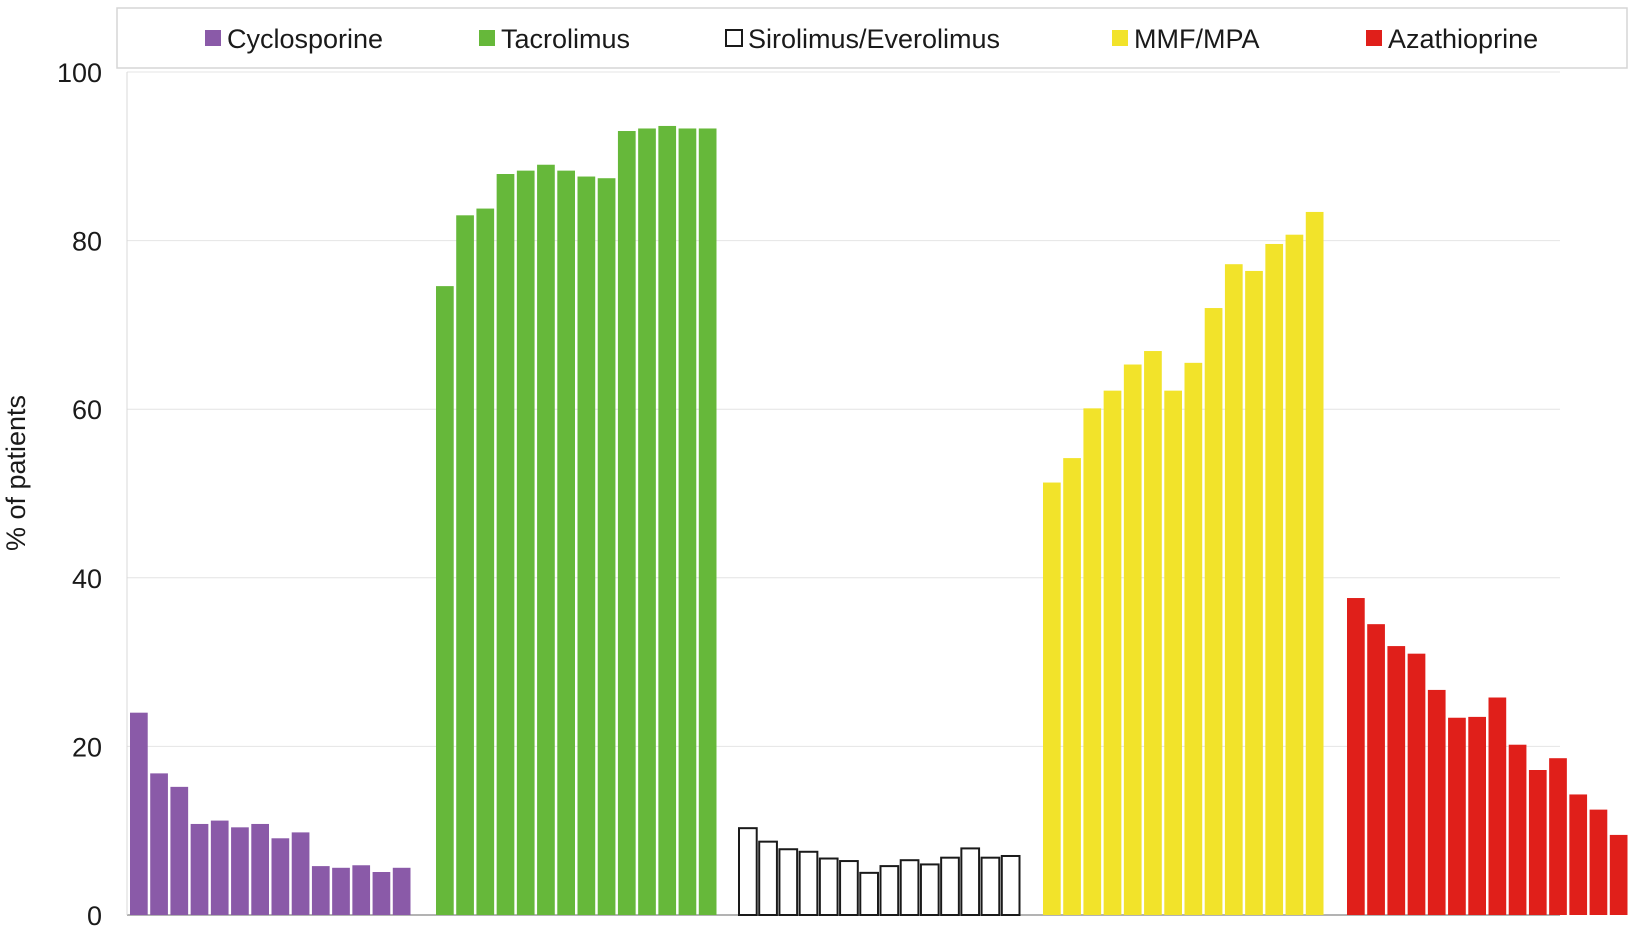 This screenshot has width=1632, height=927. Describe the element at coordinates (1463, 39) in the screenshot. I see `legend-label-azathioprine: Azathioprine` at that location.